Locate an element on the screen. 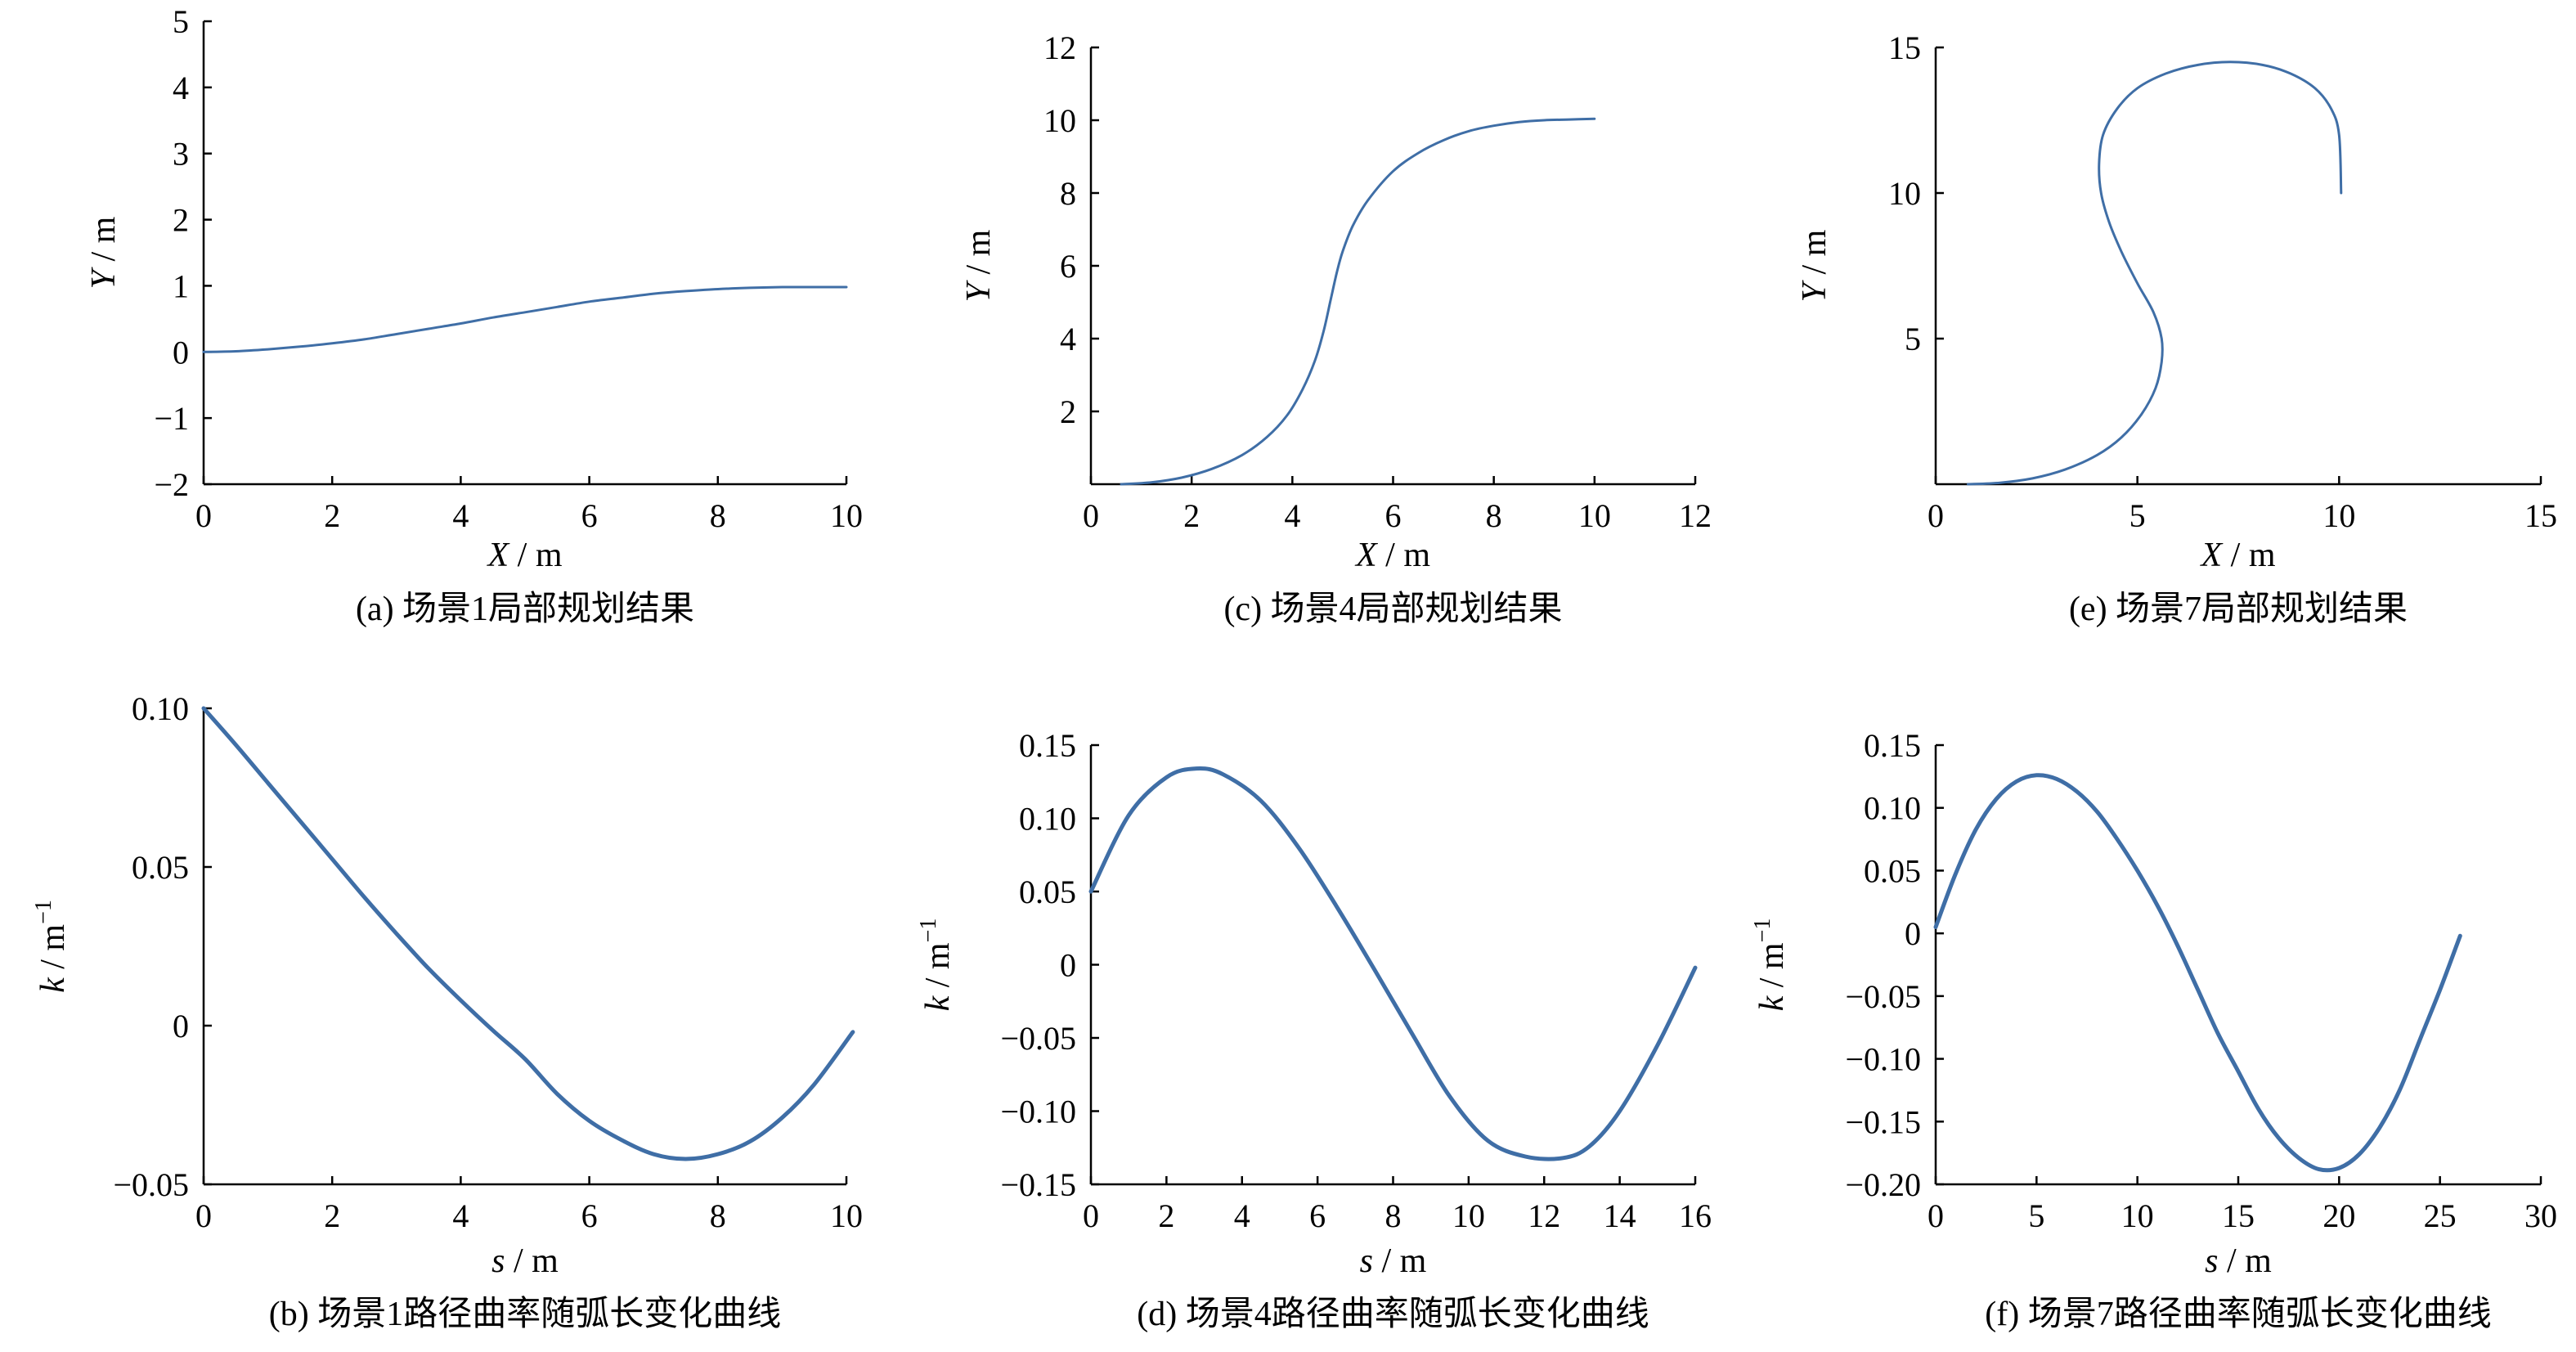  y-tick-label: 6 is located at coordinates (1068, 266).